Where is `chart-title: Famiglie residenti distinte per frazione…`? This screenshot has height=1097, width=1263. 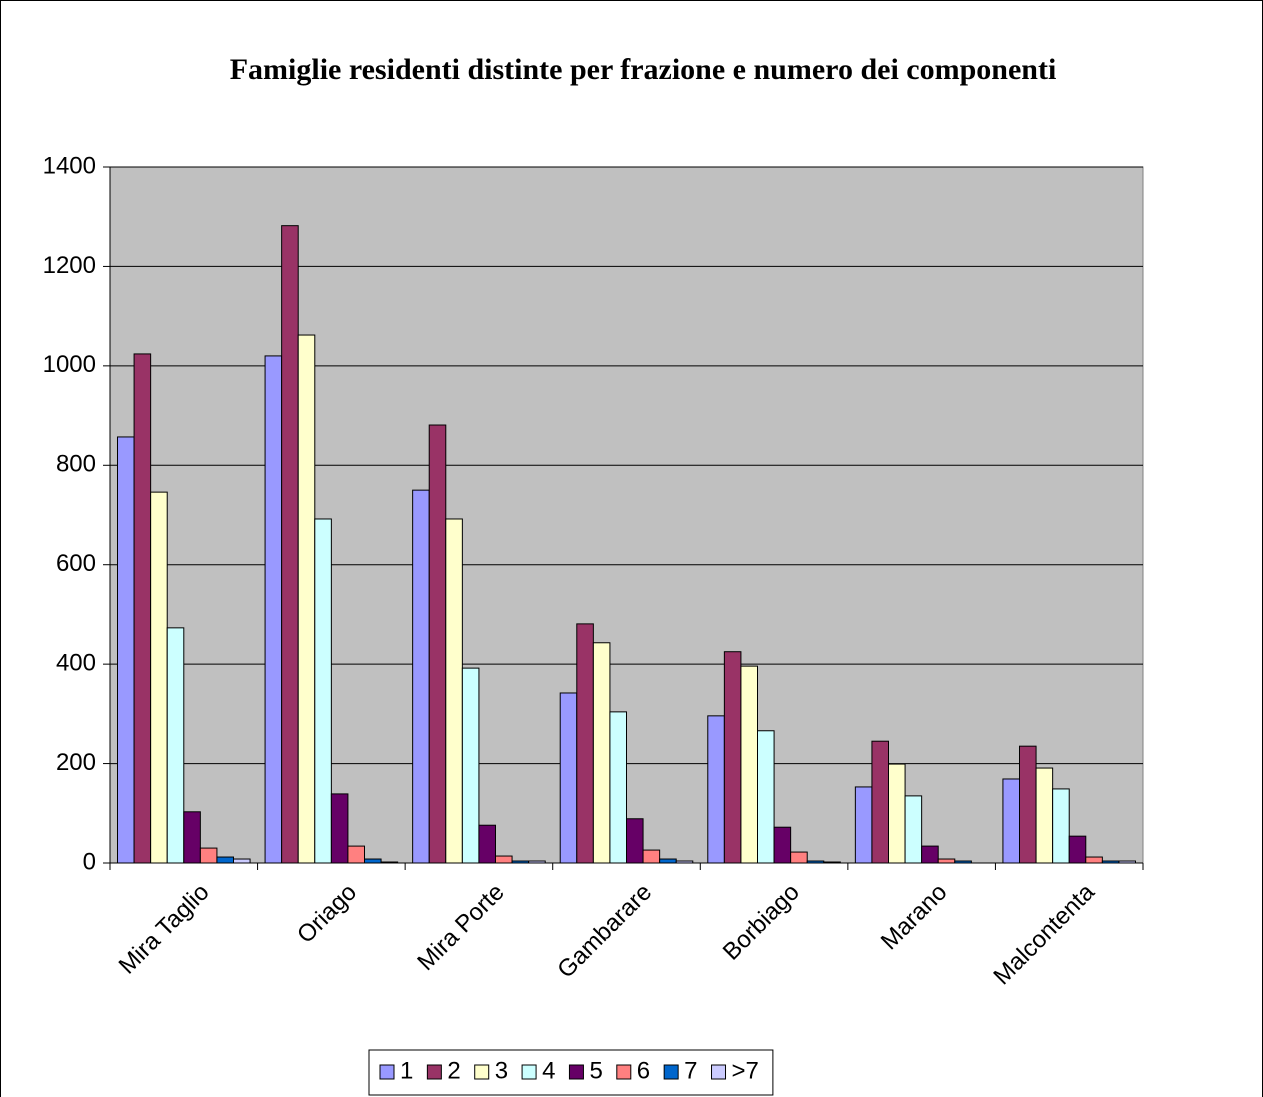
chart-title: Famiglie residenti distinte per frazione… is located at coordinates (643, 69).